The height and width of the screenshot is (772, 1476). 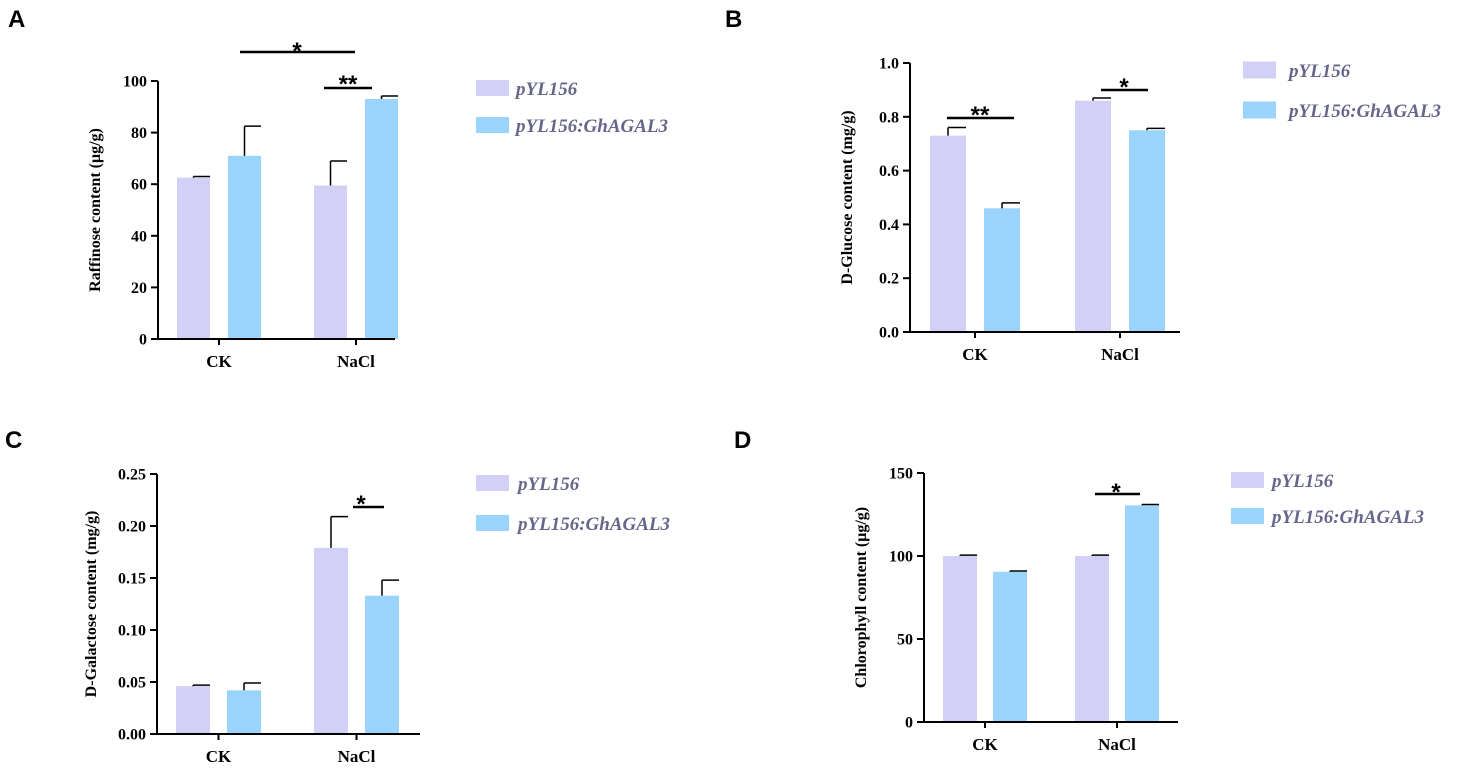 What do you see at coordinates (905, 640) in the screenshot?
I see `y-tick-label: 50` at bounding box center [905, 640].